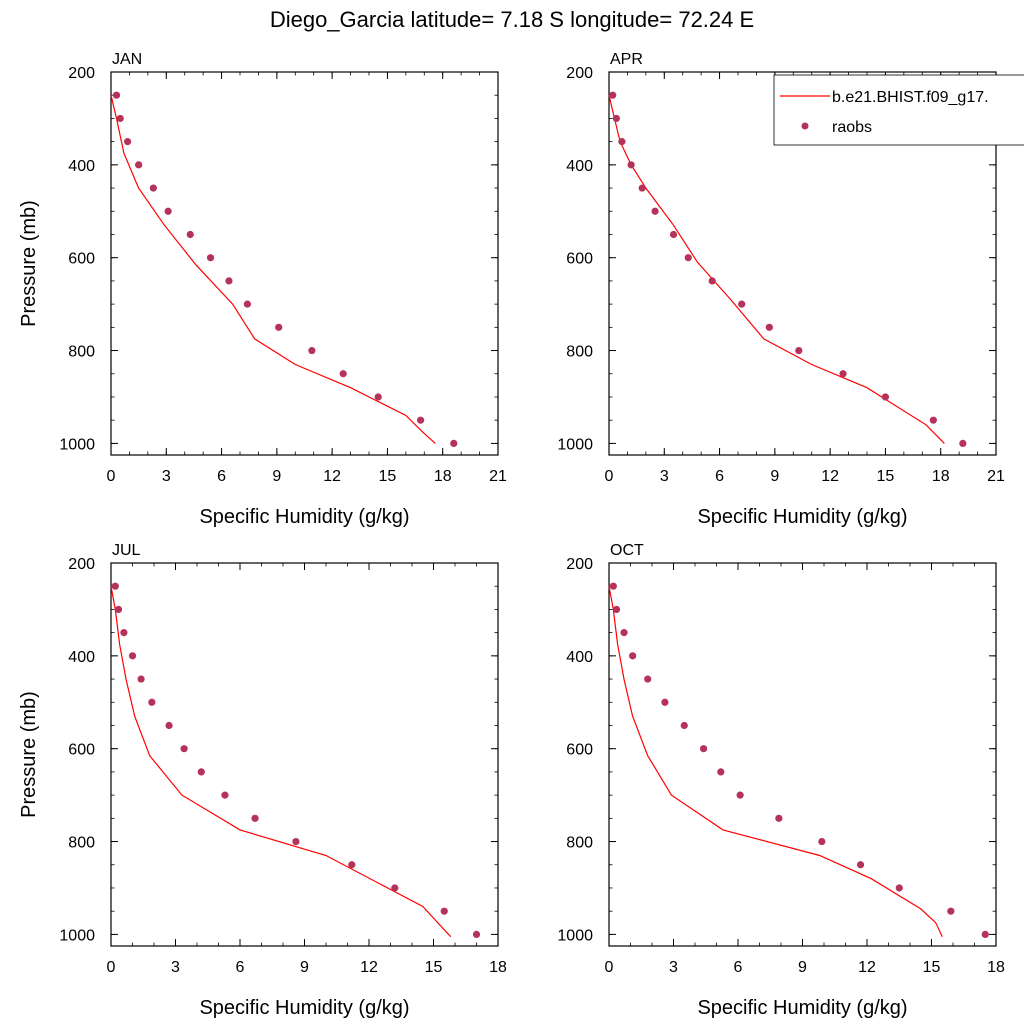 The width and height of the screenshot is (1024, 1024). What do you see at coordinates (304, 967) in the screenshot?
I see `x-tick-label: 9` at bounding box center [304, 967].